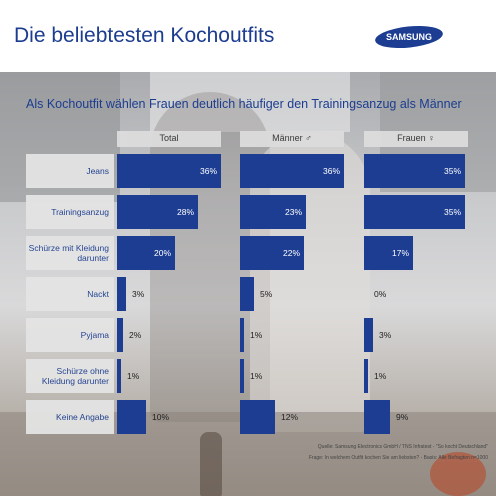 This screenshot has height=496, width=496. I want to click on value-label: 23%, so click(293, 212).